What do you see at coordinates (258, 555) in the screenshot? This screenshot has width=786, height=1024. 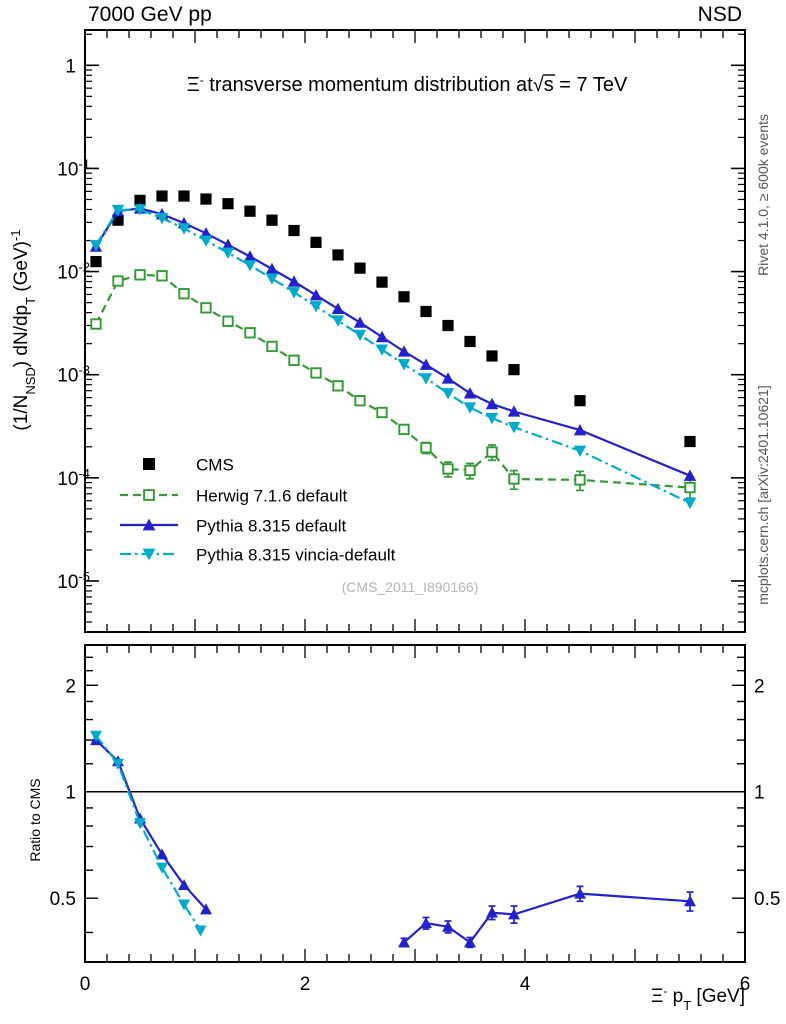 I see `legend-item-3: Pythia 8.315 vincia-default` at bounding box center [258, 555].